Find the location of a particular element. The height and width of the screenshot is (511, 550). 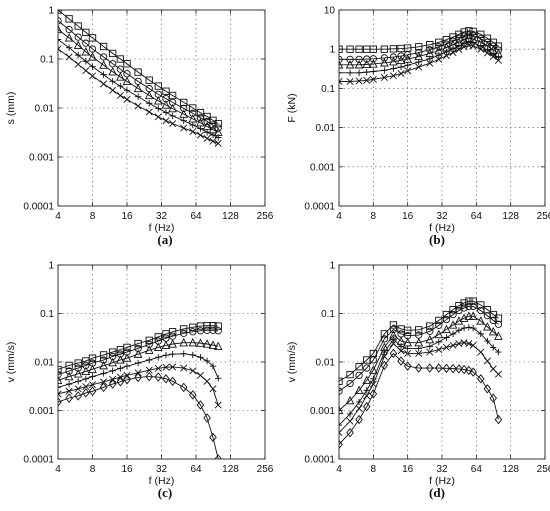

x-tick-label: 256 is located at coordinates (265, 216).